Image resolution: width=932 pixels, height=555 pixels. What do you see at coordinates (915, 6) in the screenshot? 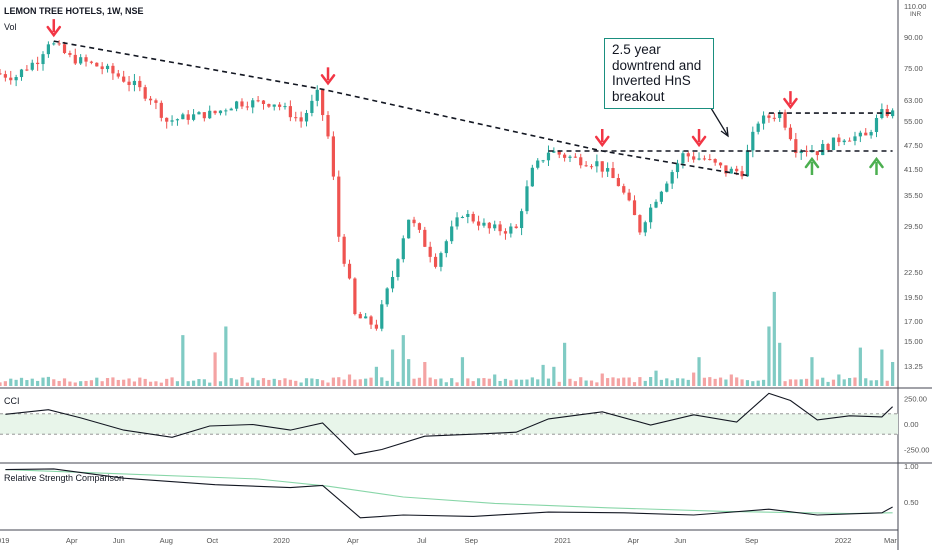
I see `price-tick-label: 110.00` at bounding box center [915, 6].